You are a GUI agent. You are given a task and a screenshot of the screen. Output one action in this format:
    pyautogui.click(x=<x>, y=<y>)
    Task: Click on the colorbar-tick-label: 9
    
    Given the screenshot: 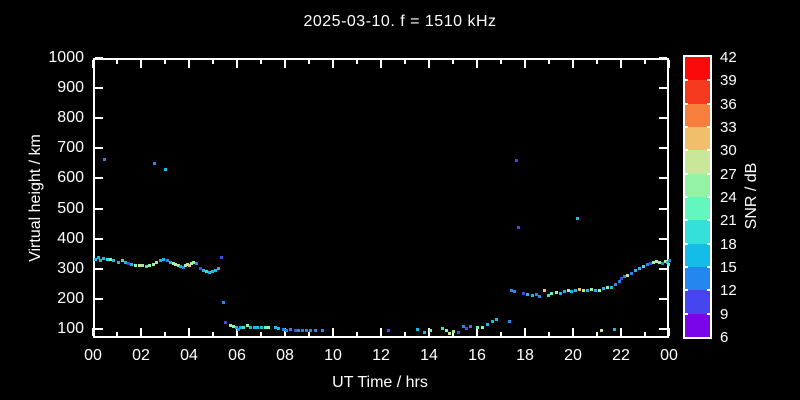 What is the action you would take?
    pyautogui.click(x=724, y=314)
    